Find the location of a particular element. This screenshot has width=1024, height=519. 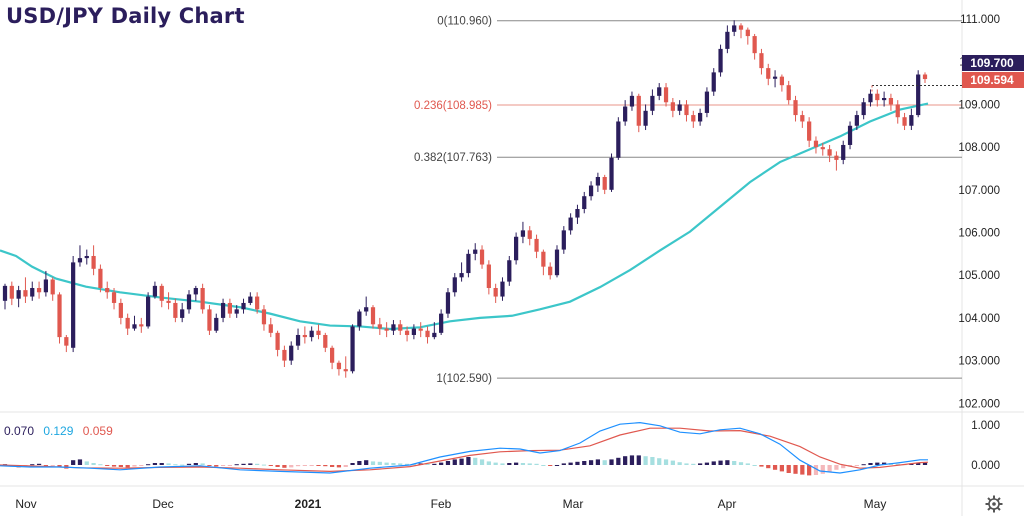

price-label-0: 109.700 is located at coordinates (992, 63).